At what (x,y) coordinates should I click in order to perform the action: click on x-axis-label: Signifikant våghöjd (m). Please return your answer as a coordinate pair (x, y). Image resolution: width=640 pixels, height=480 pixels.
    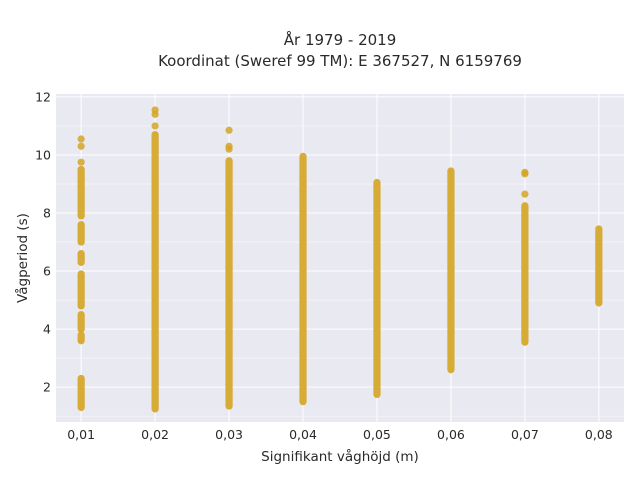
    Looking at the image, I should click on (340, 456).